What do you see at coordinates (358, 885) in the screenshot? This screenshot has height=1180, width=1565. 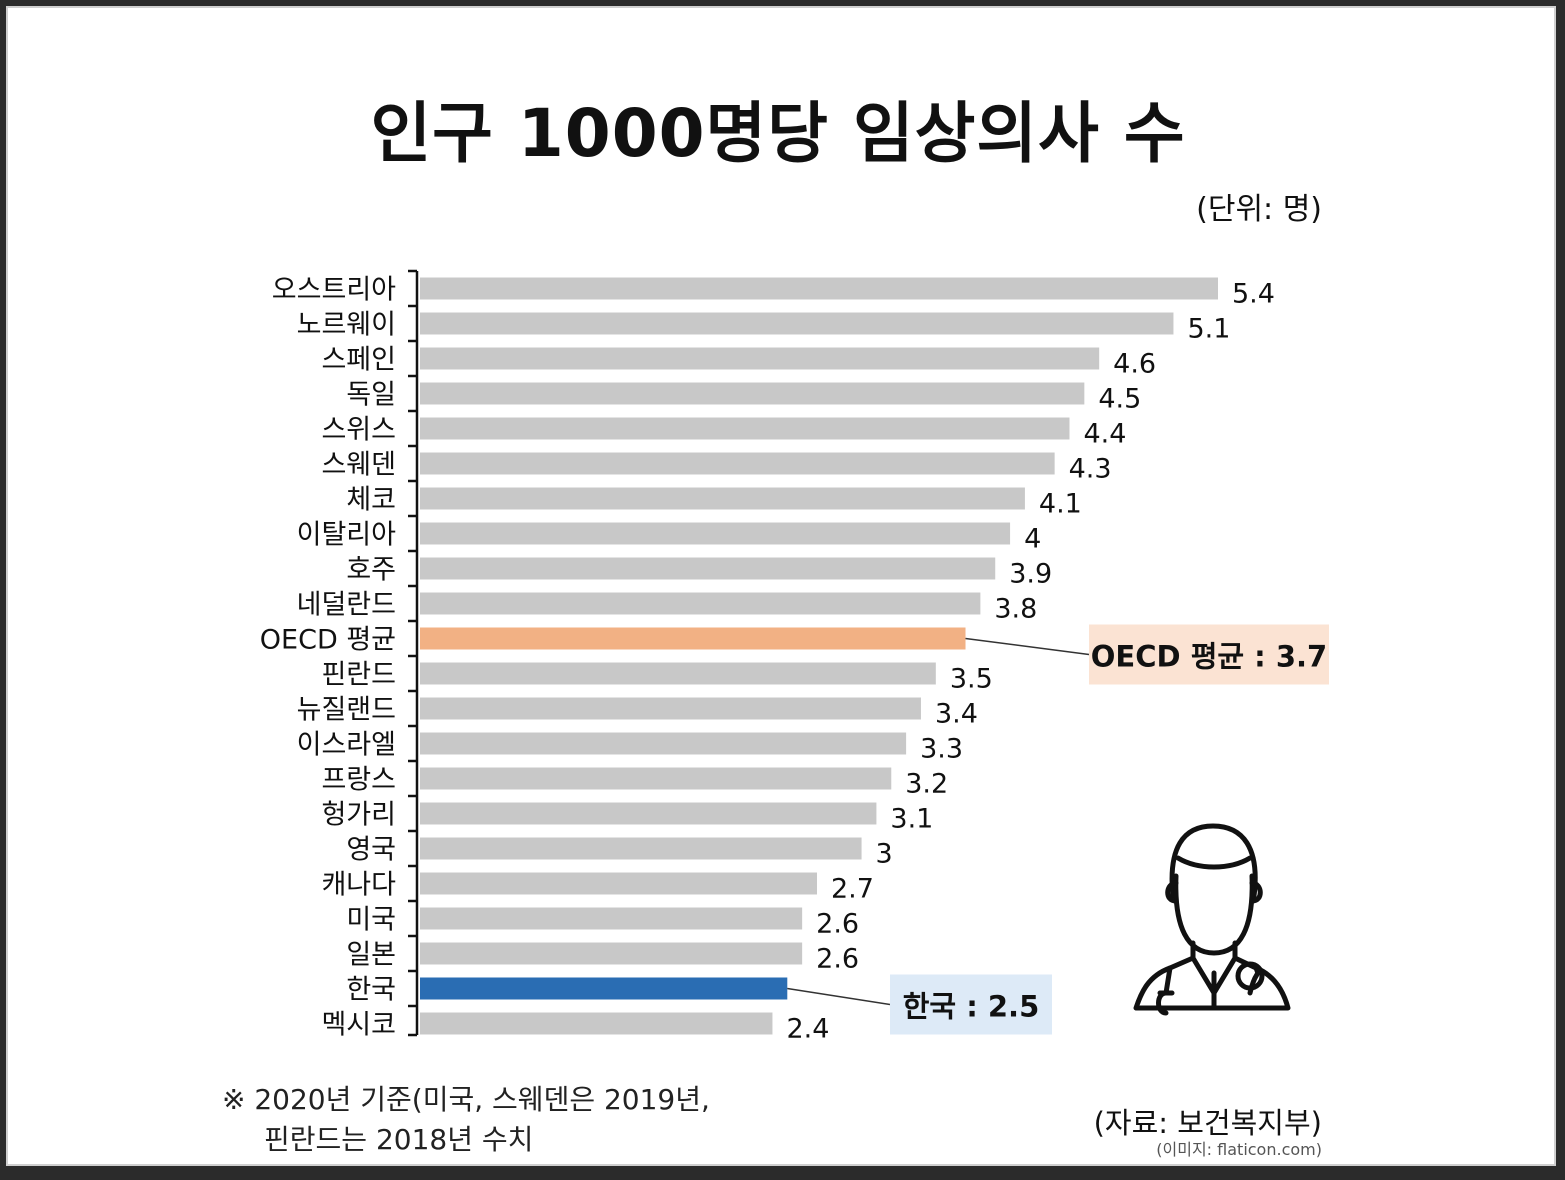 I see `category-label: 캐나다` at bounding box center [358, 885].